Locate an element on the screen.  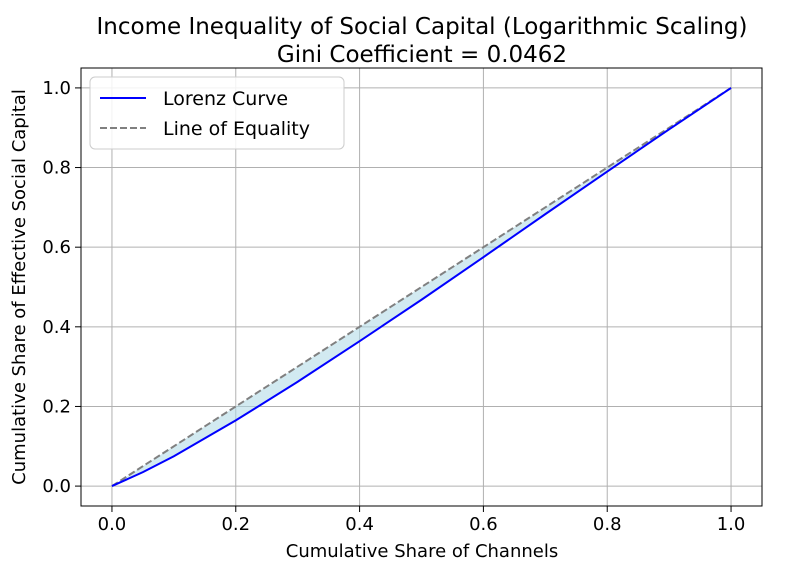
y-tick-label: 0.2 is located at coordinates (56, 406).